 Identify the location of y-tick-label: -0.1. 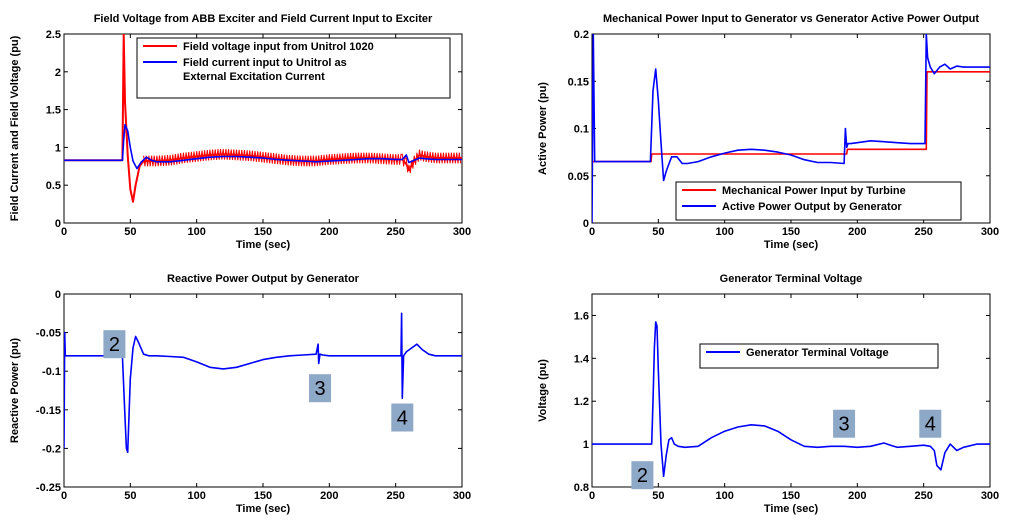
(51, 372).